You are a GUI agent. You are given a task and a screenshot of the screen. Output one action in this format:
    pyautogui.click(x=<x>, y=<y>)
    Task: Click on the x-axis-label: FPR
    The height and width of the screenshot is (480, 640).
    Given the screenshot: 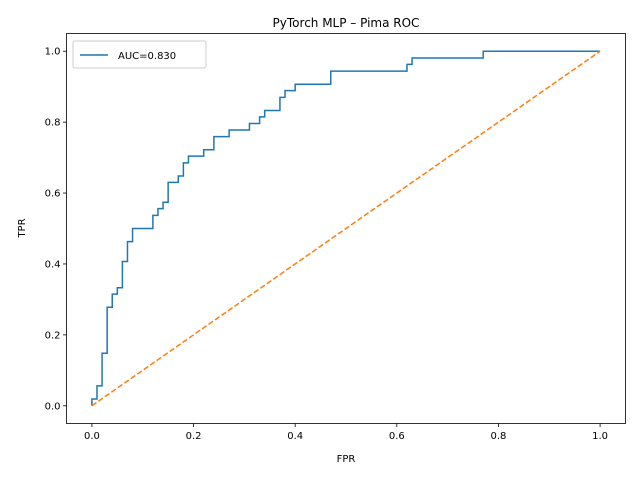 What is the action you would take?
    pyautogui.click(x=346, y=459)
    